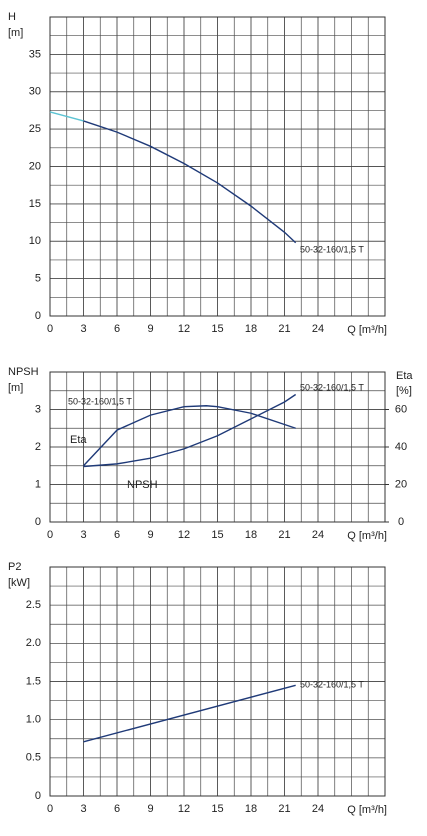 The image size is (427, 836). Describe the element at coordinates (35, 54) in the screenshot. I see `y-tick-label: 35` at that location.